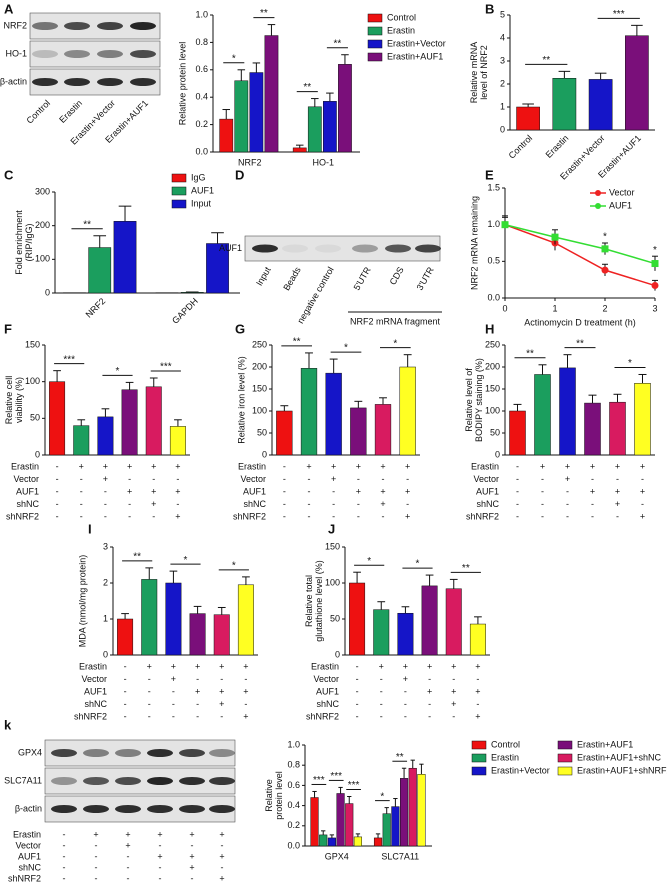 This screenshot has height=885, width=667. Describe the element at coordinates (492, 410) in the screenshot. I see `y-tick-label: 100` at that location.